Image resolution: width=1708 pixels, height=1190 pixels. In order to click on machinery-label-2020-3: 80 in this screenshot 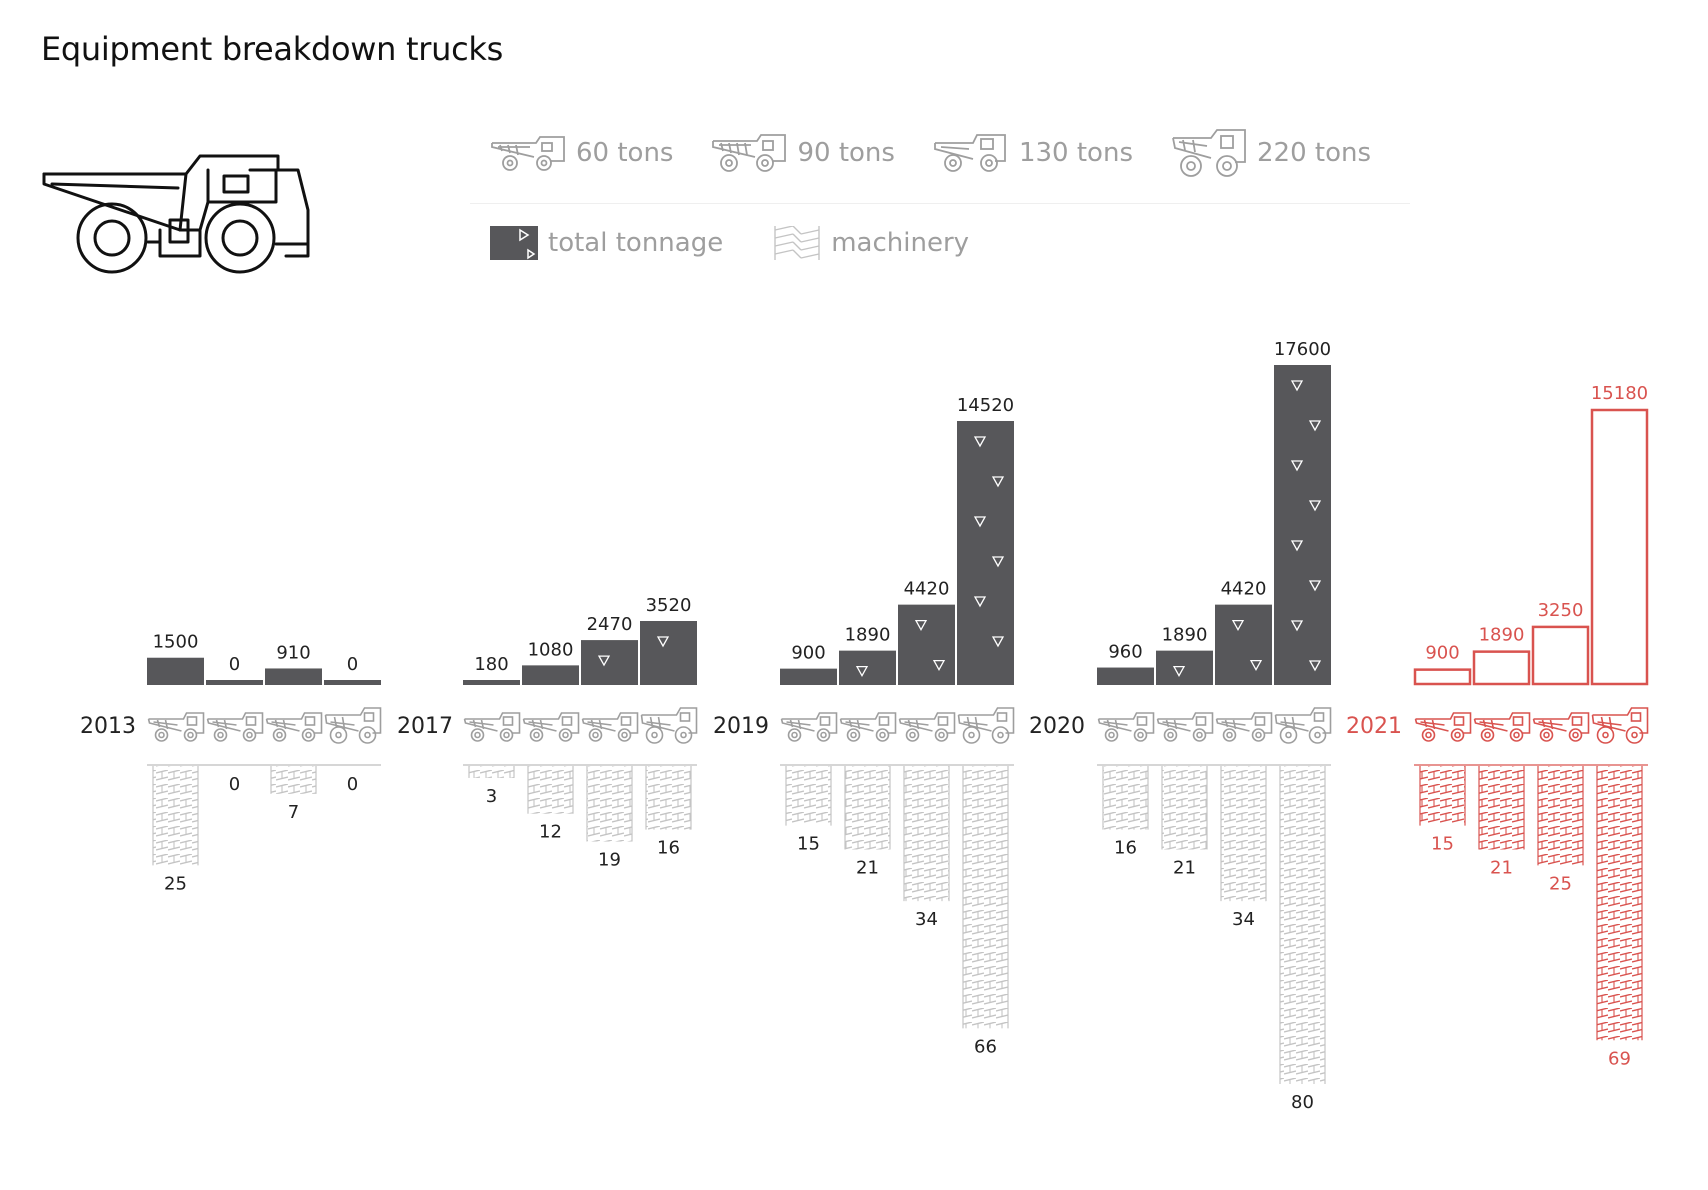, I will do `click(1302, 1102)`.